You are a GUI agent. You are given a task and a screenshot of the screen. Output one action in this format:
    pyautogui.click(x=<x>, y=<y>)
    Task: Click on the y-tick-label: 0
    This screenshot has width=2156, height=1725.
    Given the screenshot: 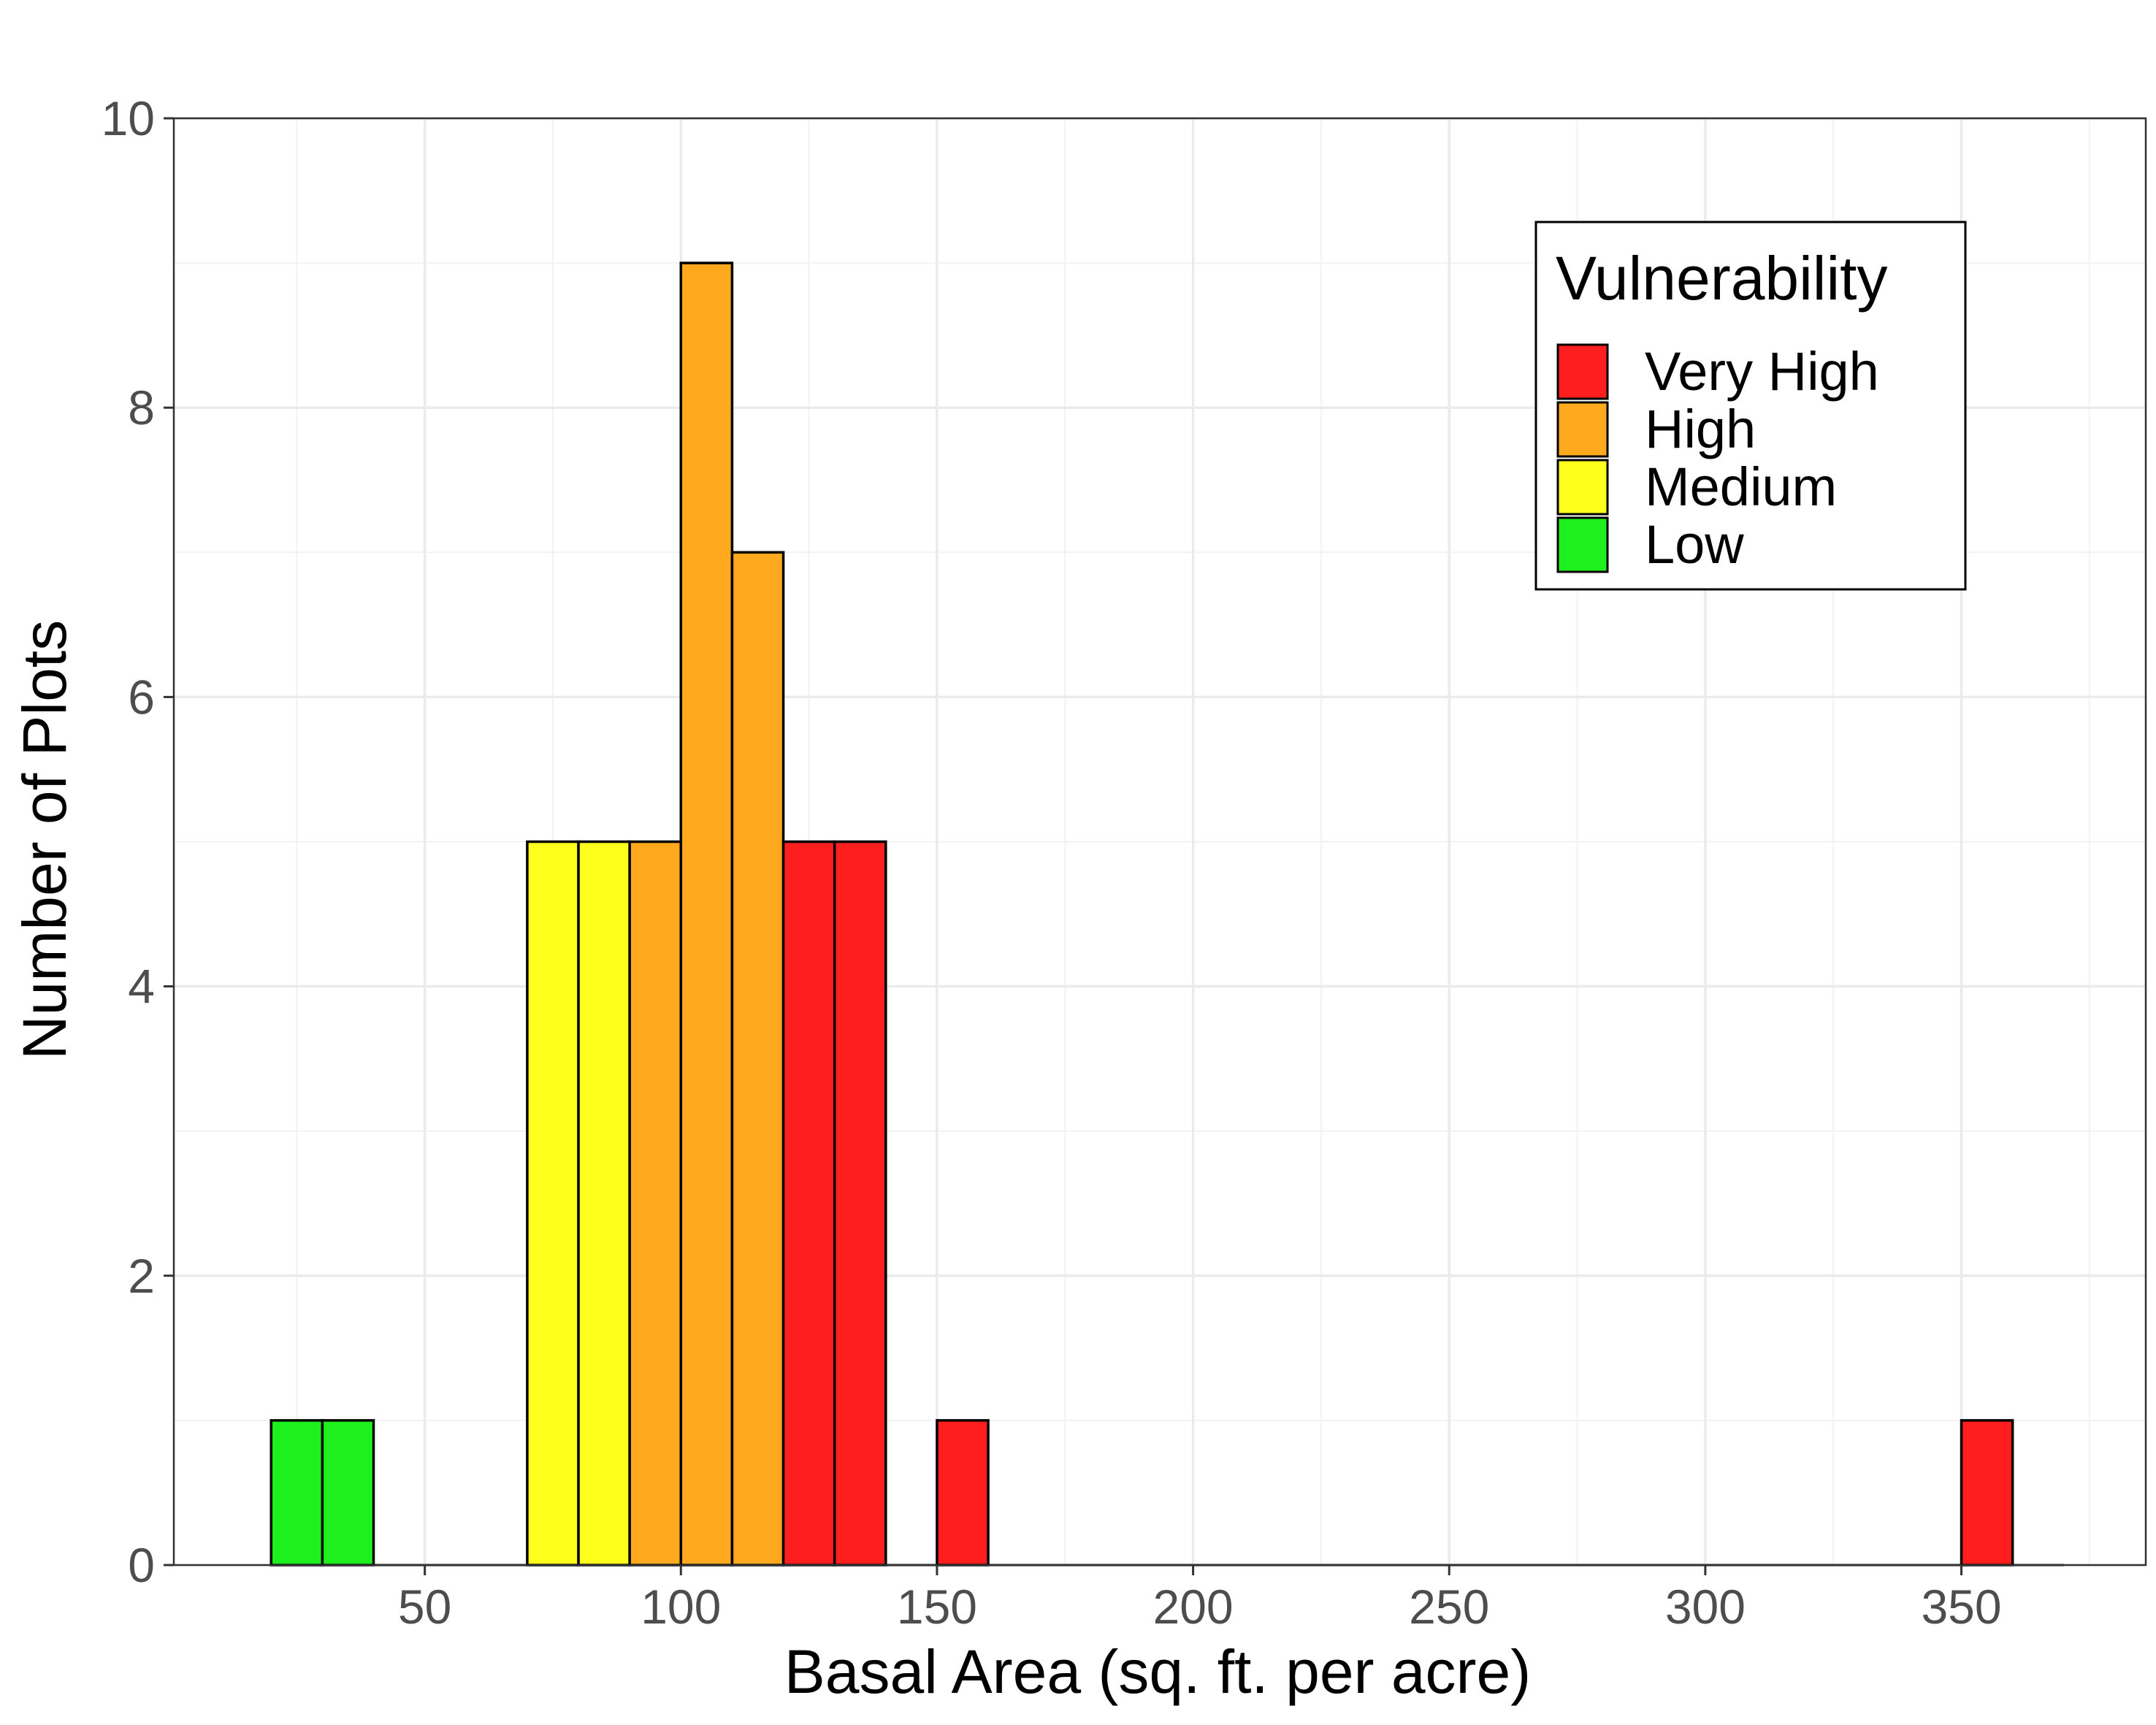 What is the action you would take?
    pyautogui.click(x=142, y=1565)
    